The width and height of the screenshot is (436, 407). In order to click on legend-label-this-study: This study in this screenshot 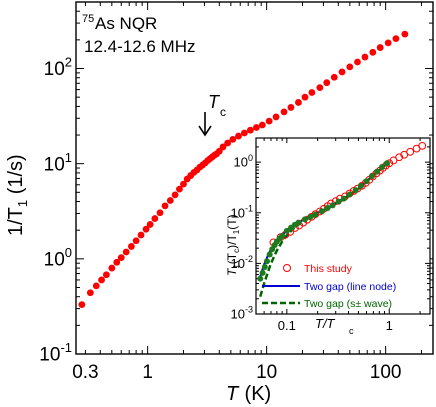, I will do `click(328, 269)`.